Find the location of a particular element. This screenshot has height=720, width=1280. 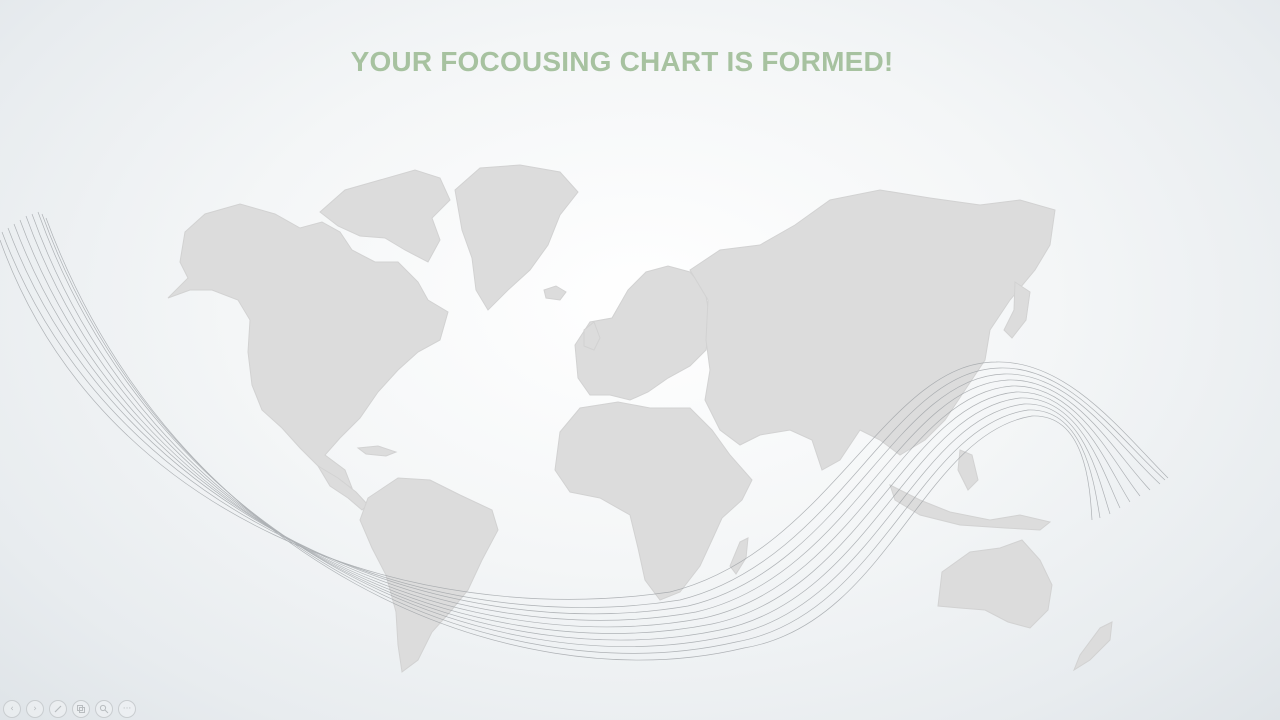

more-dots-icon: ··· is located at coordinates (127, 708).